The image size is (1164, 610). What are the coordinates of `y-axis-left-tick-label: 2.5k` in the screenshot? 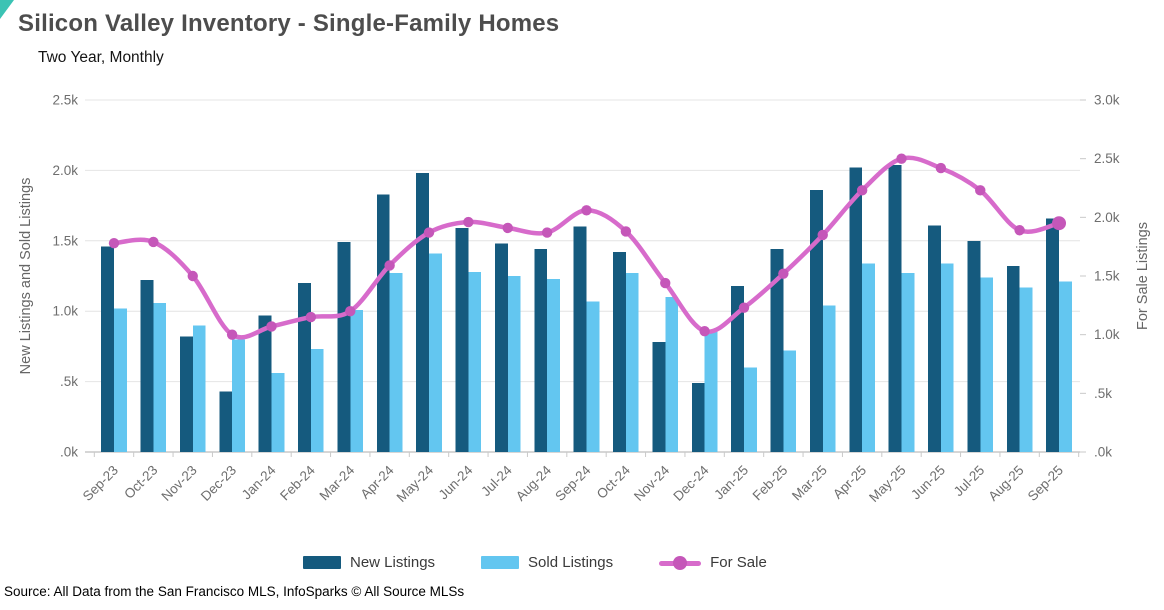 It's located at (65, 100).